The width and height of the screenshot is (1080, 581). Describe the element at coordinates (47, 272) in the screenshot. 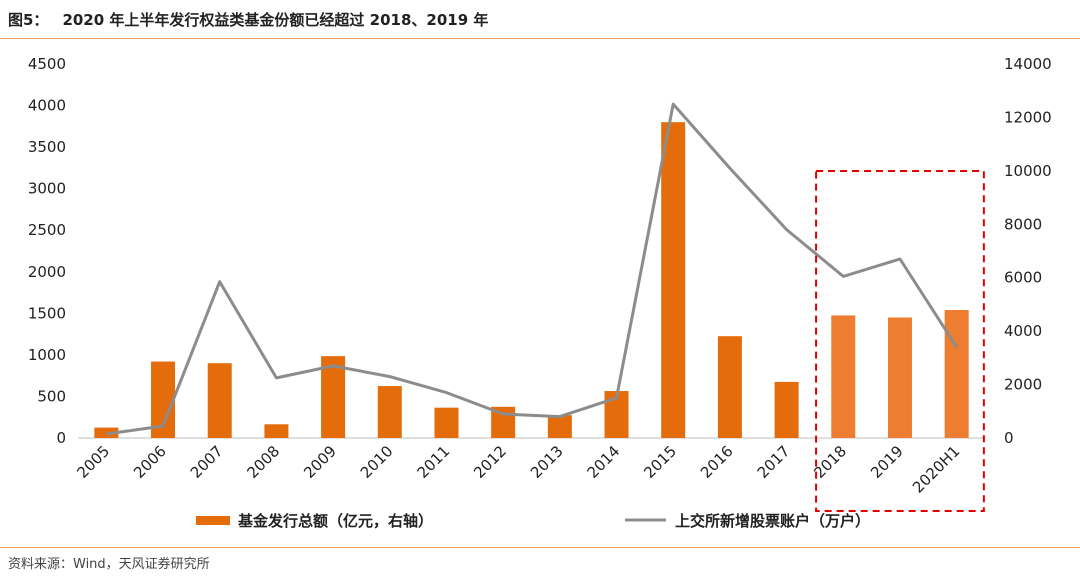

I see `left-tick-label: 2000` at that location.